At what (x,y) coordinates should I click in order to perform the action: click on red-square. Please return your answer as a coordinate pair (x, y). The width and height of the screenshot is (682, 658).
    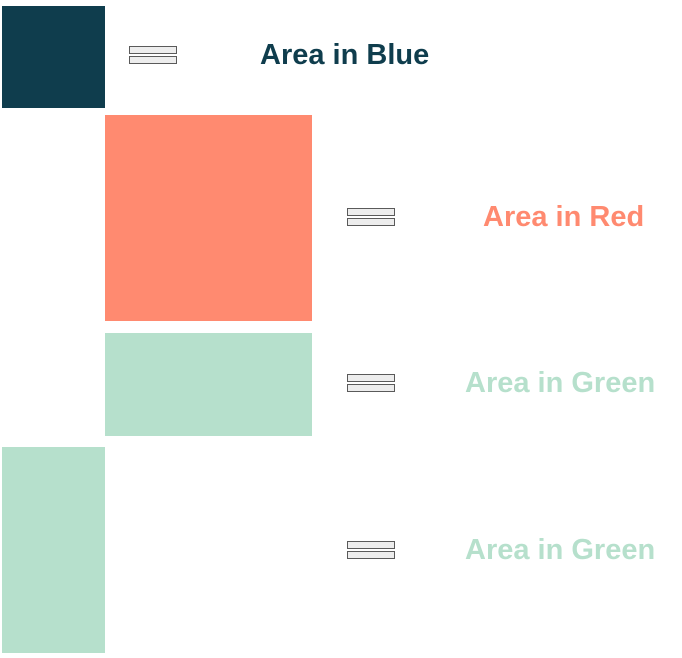
    Looking at the image, I should click on (208, 218).